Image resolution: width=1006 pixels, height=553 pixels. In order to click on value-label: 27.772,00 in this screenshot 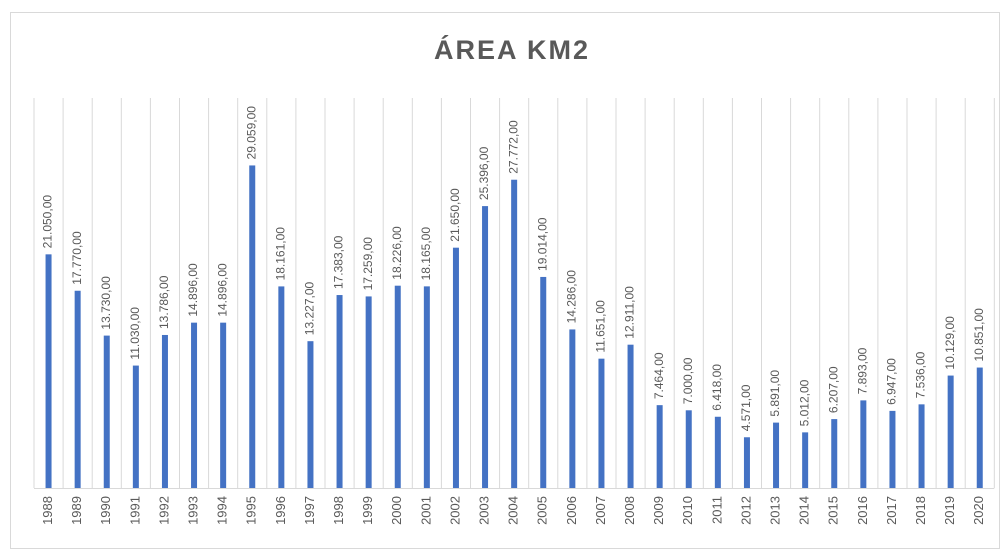, I will do `click(513, 147)`.